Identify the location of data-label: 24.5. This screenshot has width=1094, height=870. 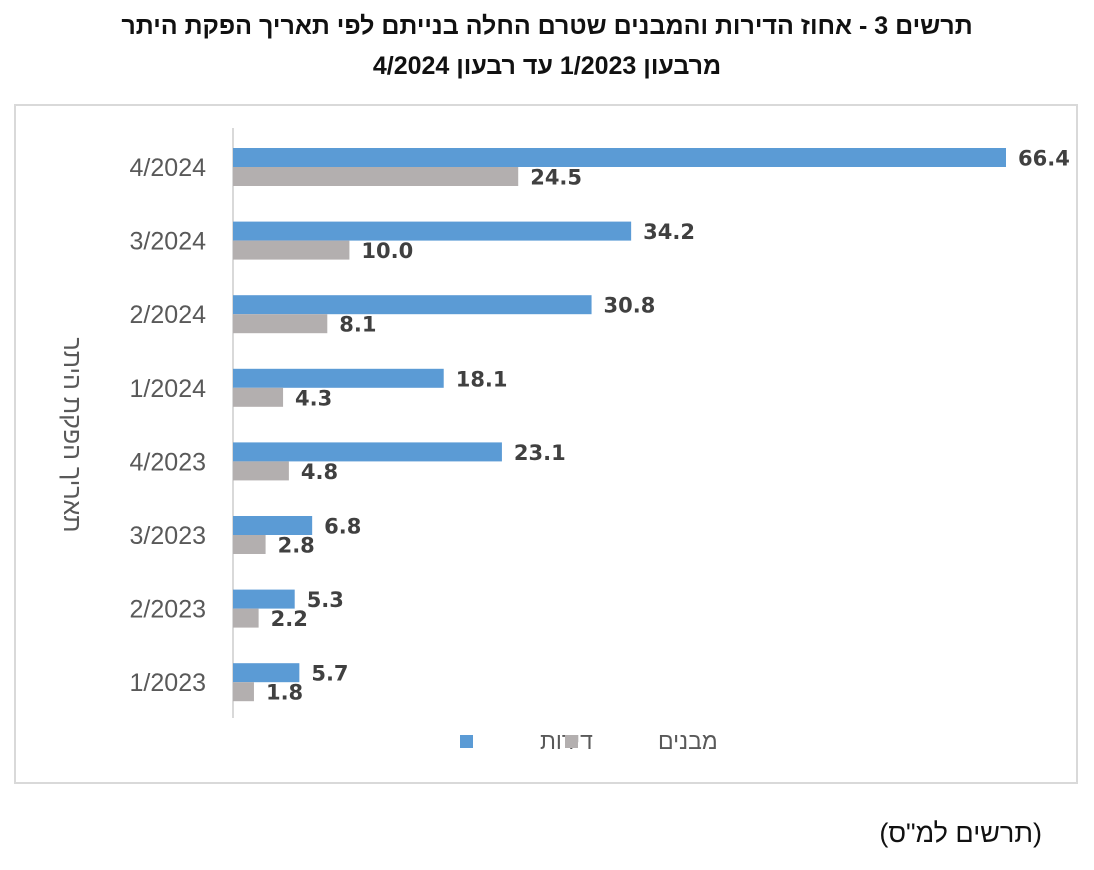
(556, 178).